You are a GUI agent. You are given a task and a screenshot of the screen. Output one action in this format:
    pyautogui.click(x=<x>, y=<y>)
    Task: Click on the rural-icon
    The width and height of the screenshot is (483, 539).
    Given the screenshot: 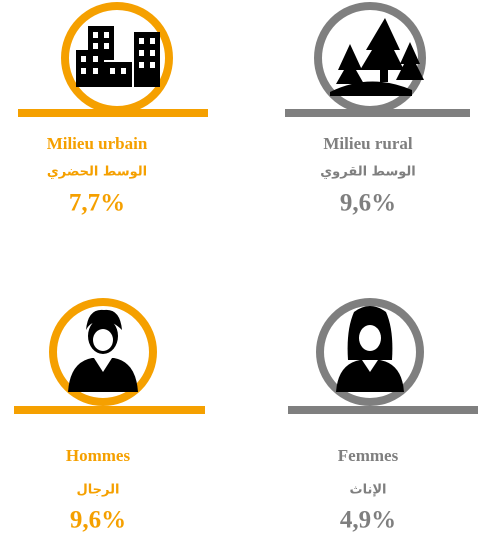 What is the action you would take?
    pyautogui.click(x=377, y=59)
    